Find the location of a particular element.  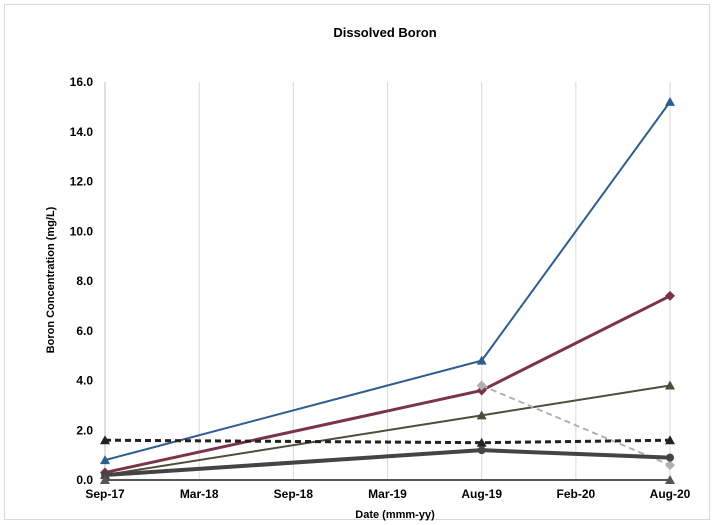

x-tick-label: Mar-19 is located at coordinates (387, 494).